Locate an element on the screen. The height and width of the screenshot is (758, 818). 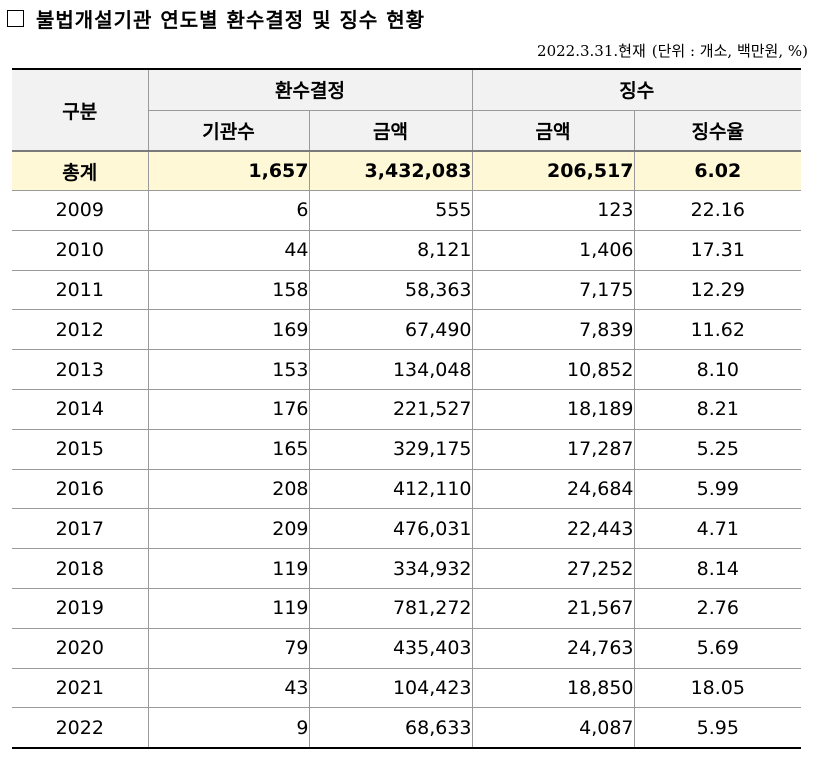
table-row: 2014 176 221,527 18,189 8.21 is located at coordinates (407, 409).